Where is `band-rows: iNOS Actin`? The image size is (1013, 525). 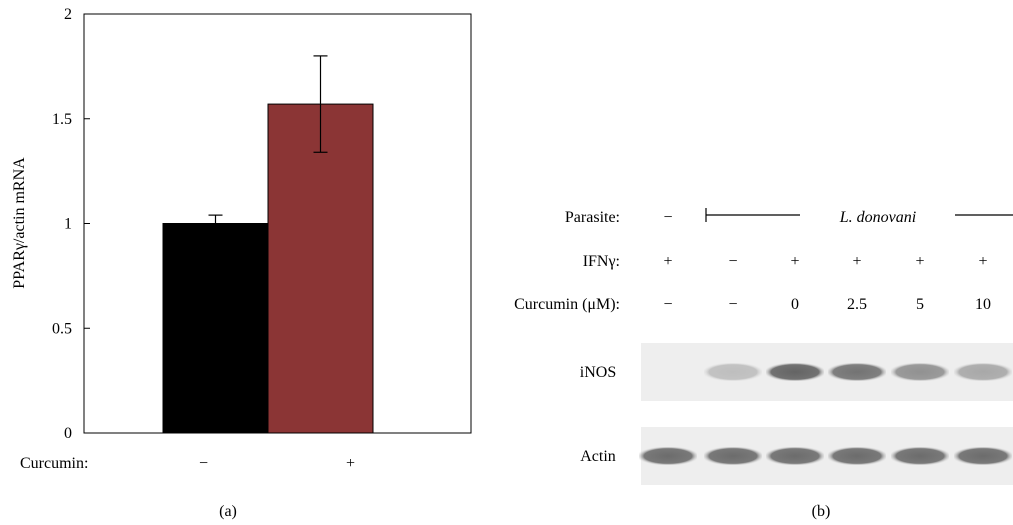 band-rows: iNOS Actin is located at coordinates (796, 414).